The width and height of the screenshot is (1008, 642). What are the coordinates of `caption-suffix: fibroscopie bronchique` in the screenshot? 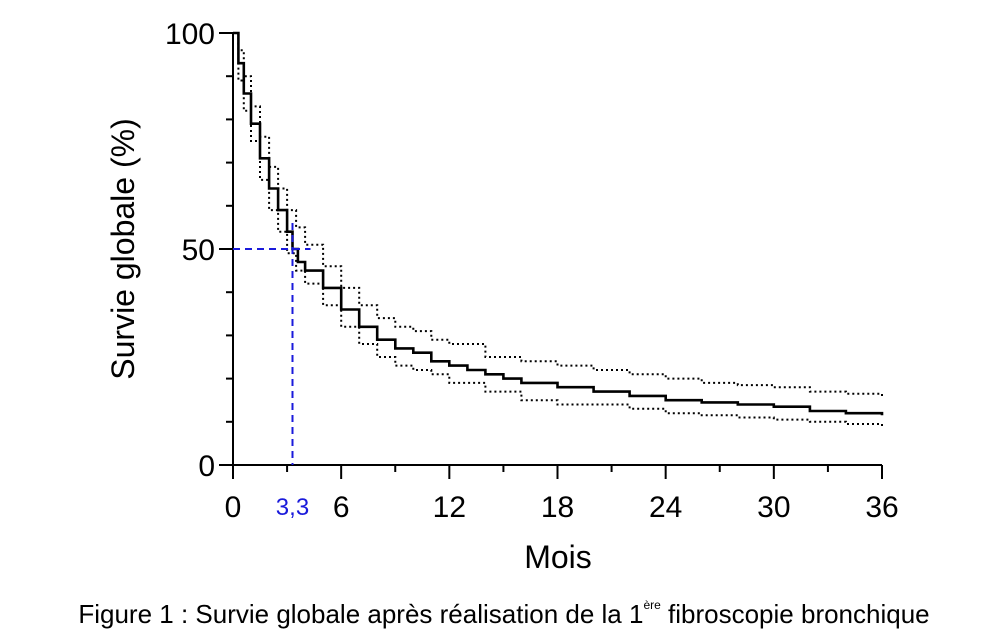 It's located at (795, 614).